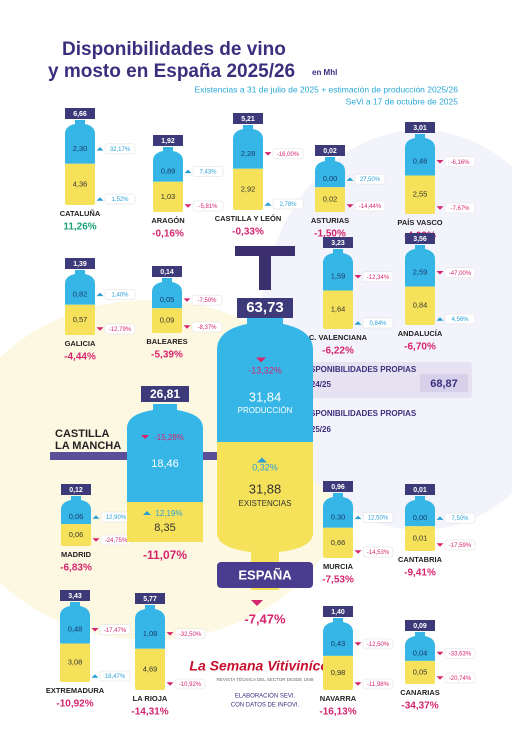 The image size is (512, 735). What do you see at coordinates (76, 568) in the screenshot?
I see `region-total-change: -6,83%` at bounding box center [76, 568].